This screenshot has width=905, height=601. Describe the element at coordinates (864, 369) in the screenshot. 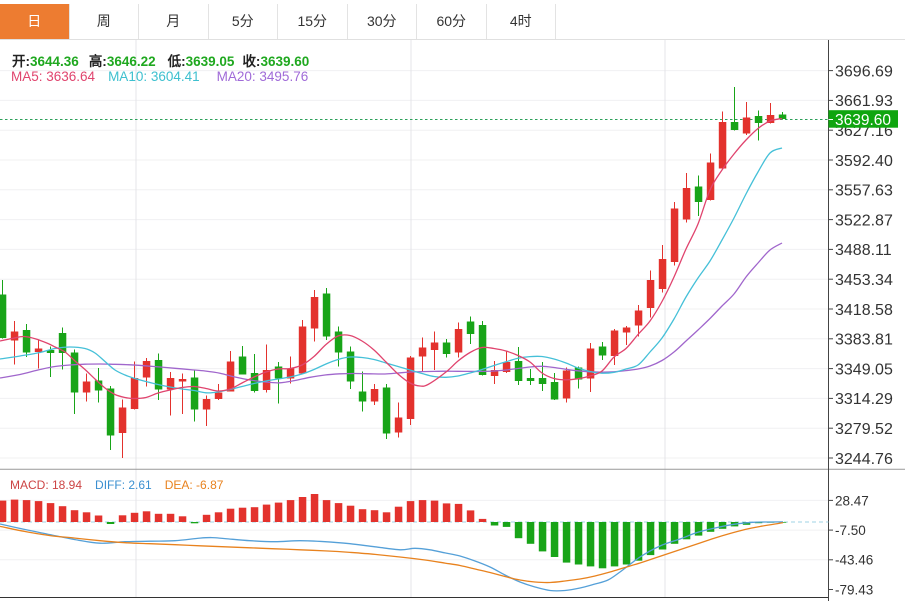

I see `svg-text: 3349.05` at that location.